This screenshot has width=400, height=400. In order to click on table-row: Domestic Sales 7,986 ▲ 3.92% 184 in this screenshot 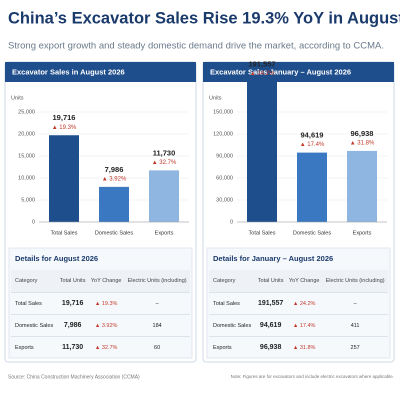, I will do `click(100, 325)`.